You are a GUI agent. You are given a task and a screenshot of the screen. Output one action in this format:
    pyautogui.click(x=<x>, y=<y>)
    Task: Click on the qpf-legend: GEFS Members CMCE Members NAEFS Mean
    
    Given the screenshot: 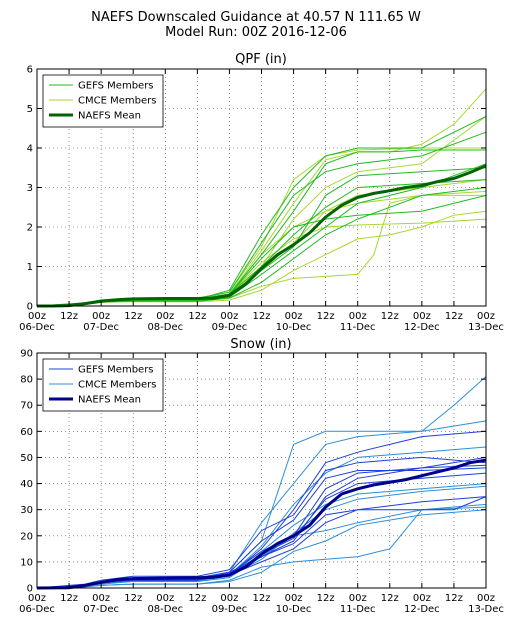 What is the action you would take?
    pyautogui.click(x=103, y=101)
    